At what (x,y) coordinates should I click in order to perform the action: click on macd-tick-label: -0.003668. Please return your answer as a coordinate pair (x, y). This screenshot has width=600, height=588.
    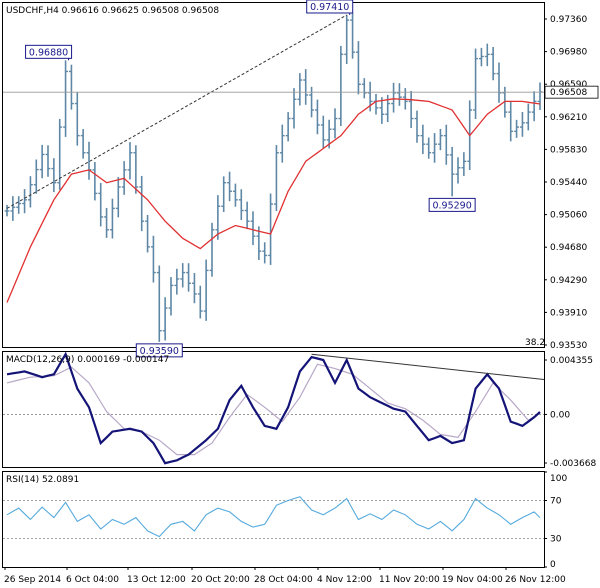
    Looking at the image, I should click on (573, 464).